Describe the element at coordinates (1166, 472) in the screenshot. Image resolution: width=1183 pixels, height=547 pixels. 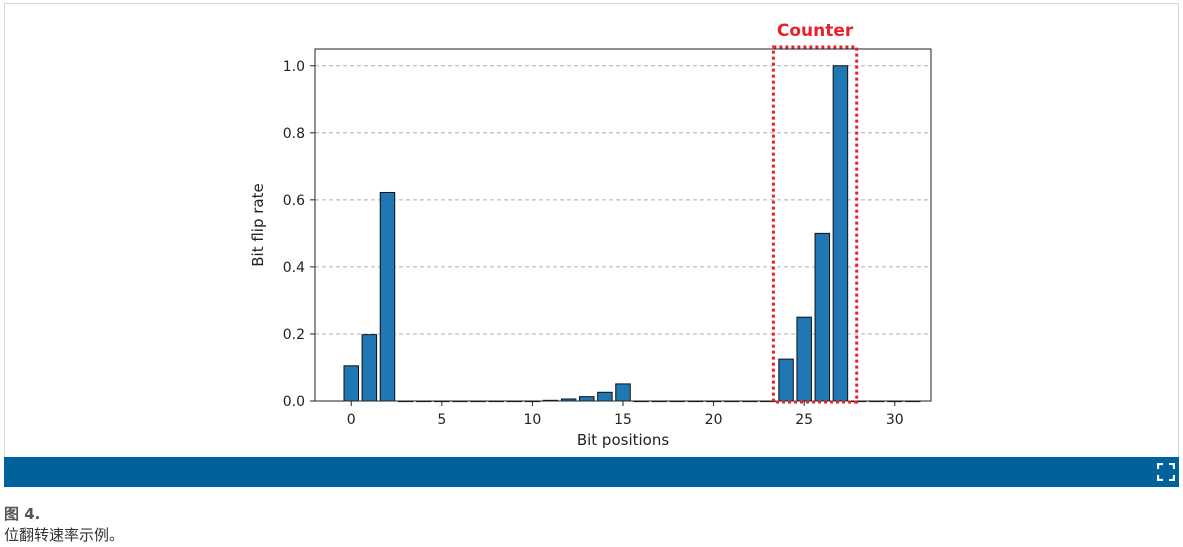
I see `expand-icon` at that location.